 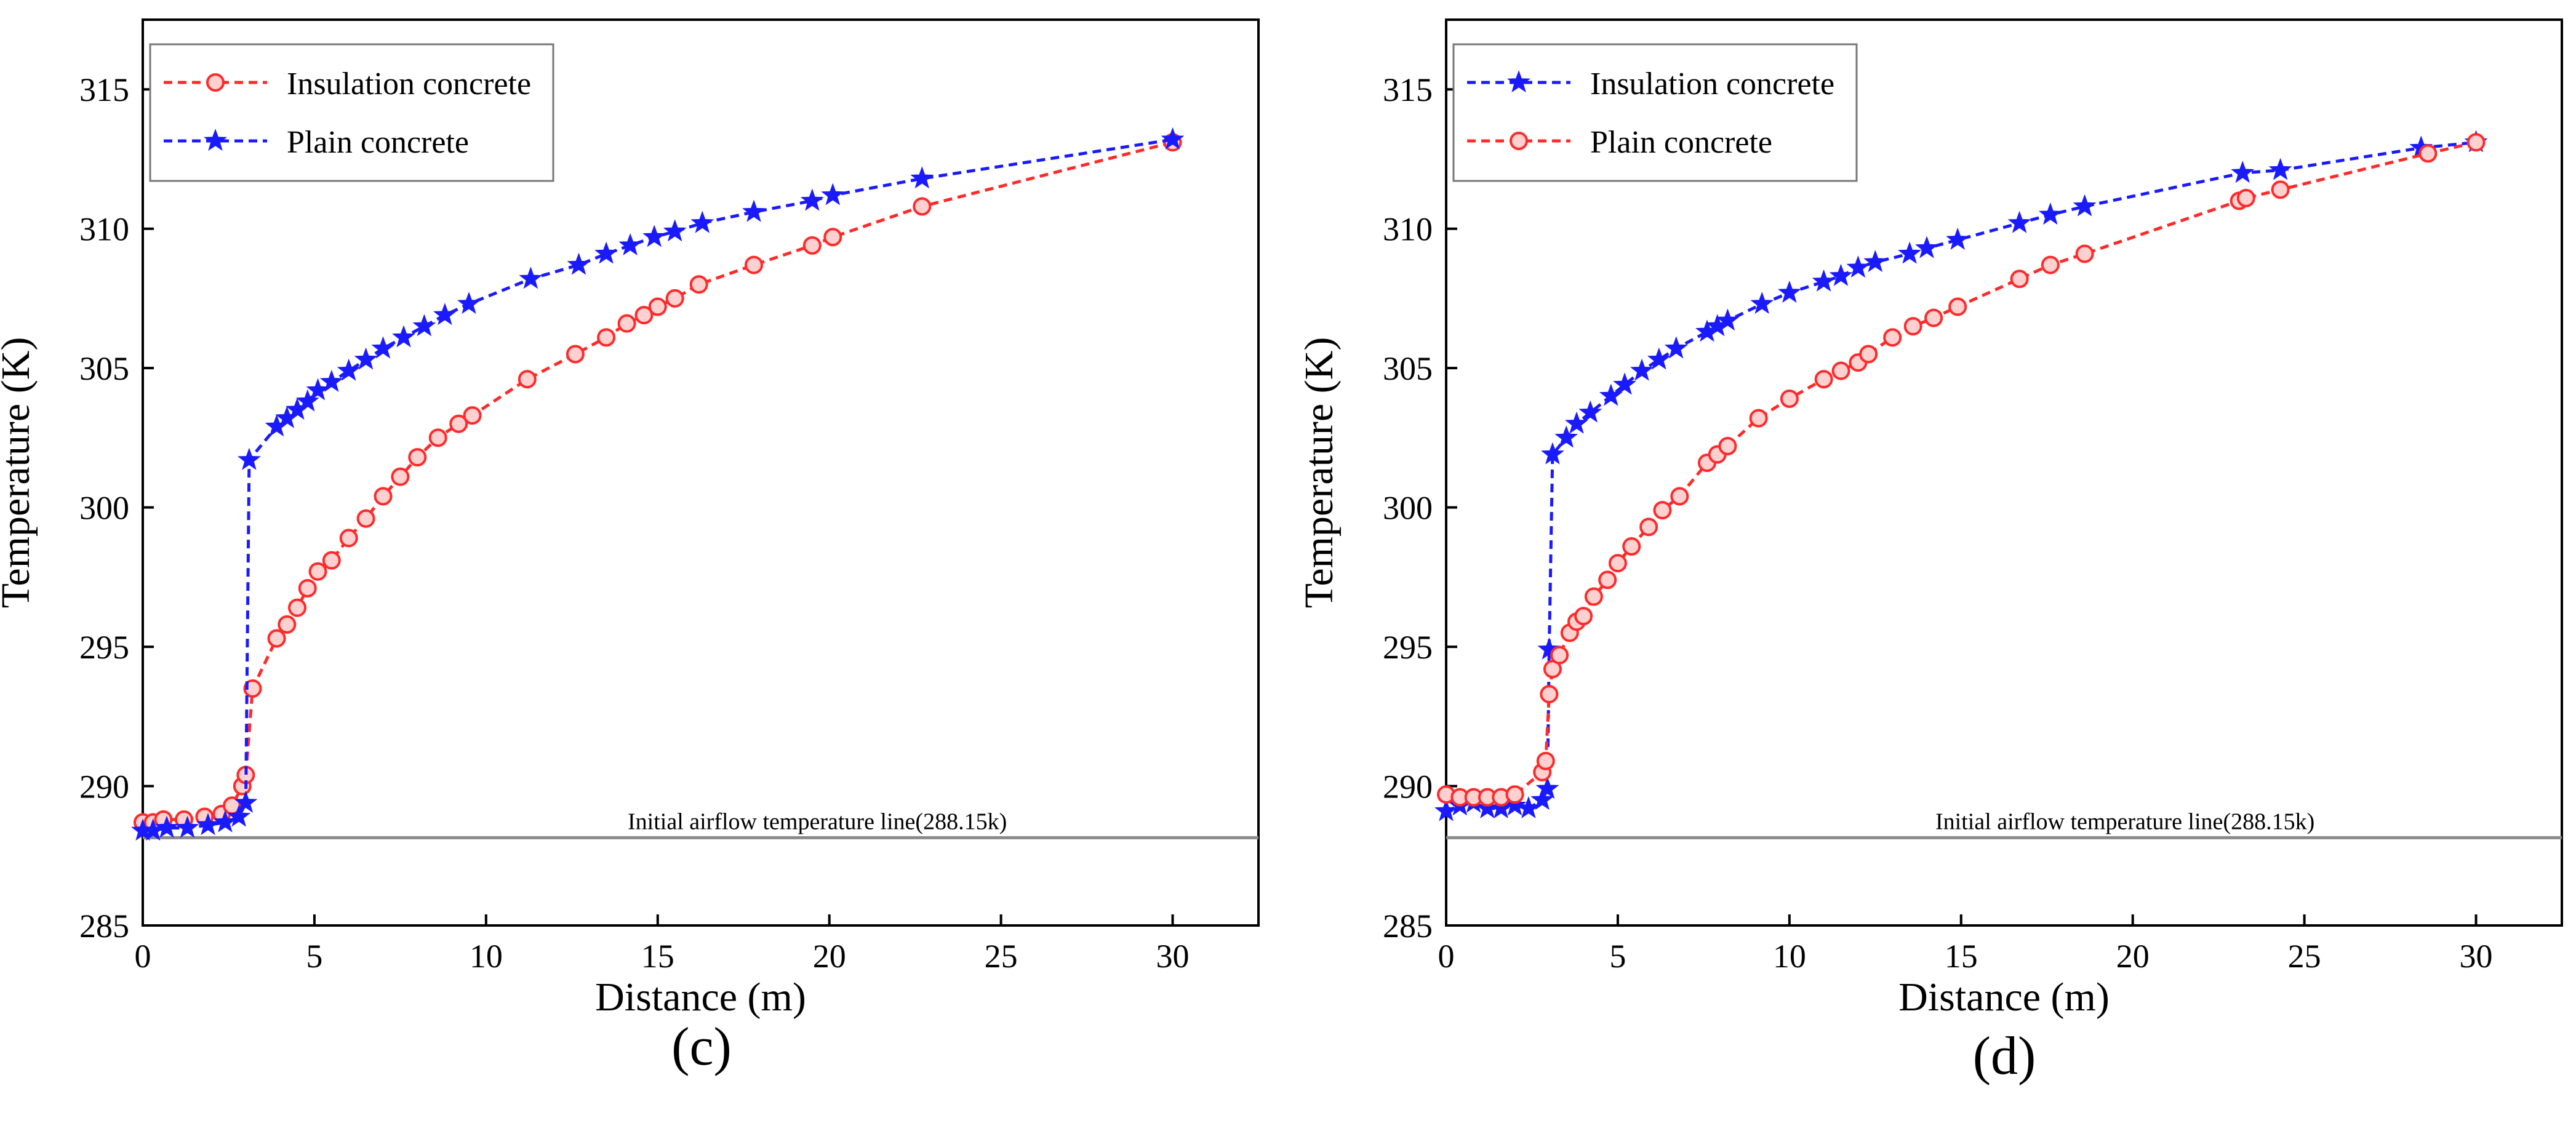 What do you see at coordinates (104, 89) in the screenshot?
I see `y-tick-label: 315` at bounding box center [104, 89].